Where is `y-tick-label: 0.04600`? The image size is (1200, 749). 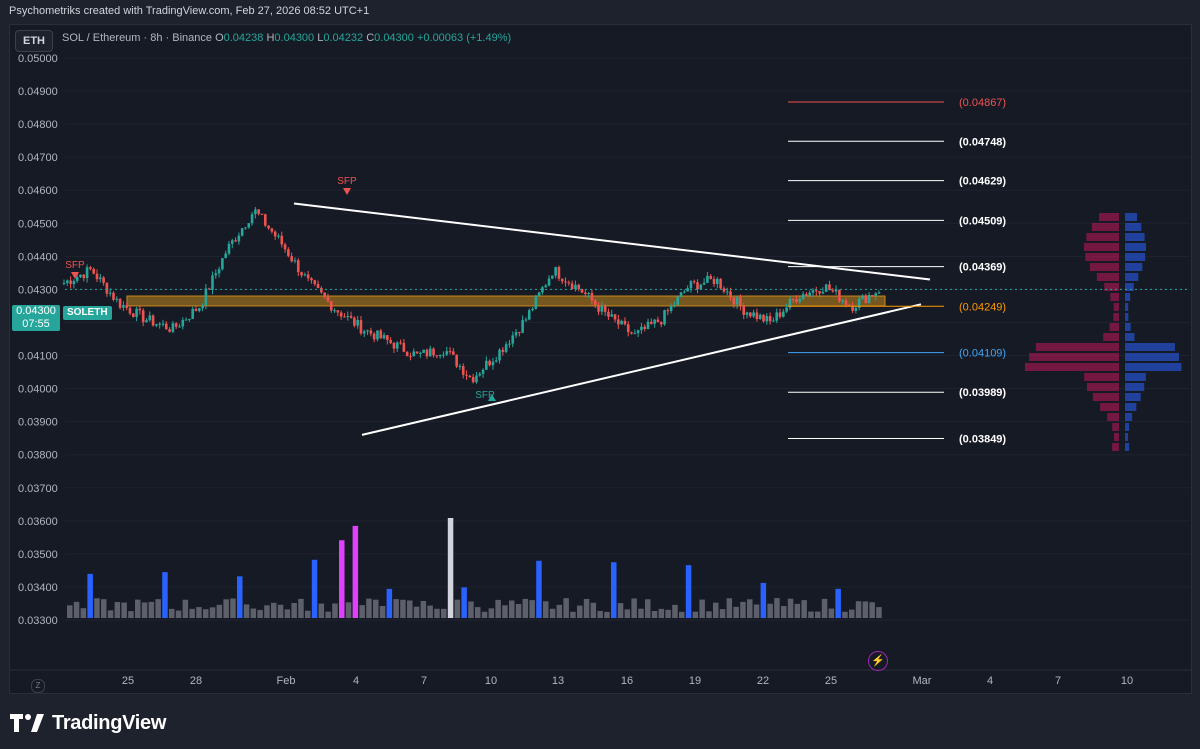 y-tick-label: 0.04600 is located at coordinates (38, 191).